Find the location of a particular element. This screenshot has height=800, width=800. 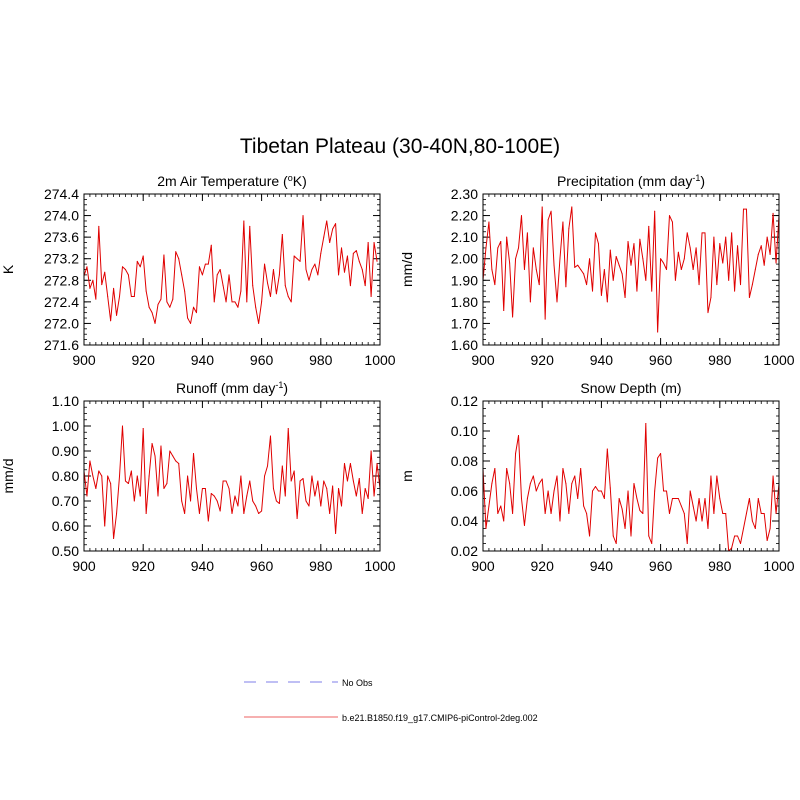

y-axis-label-precipitation: mm/d is located at coordinates (407, 269).